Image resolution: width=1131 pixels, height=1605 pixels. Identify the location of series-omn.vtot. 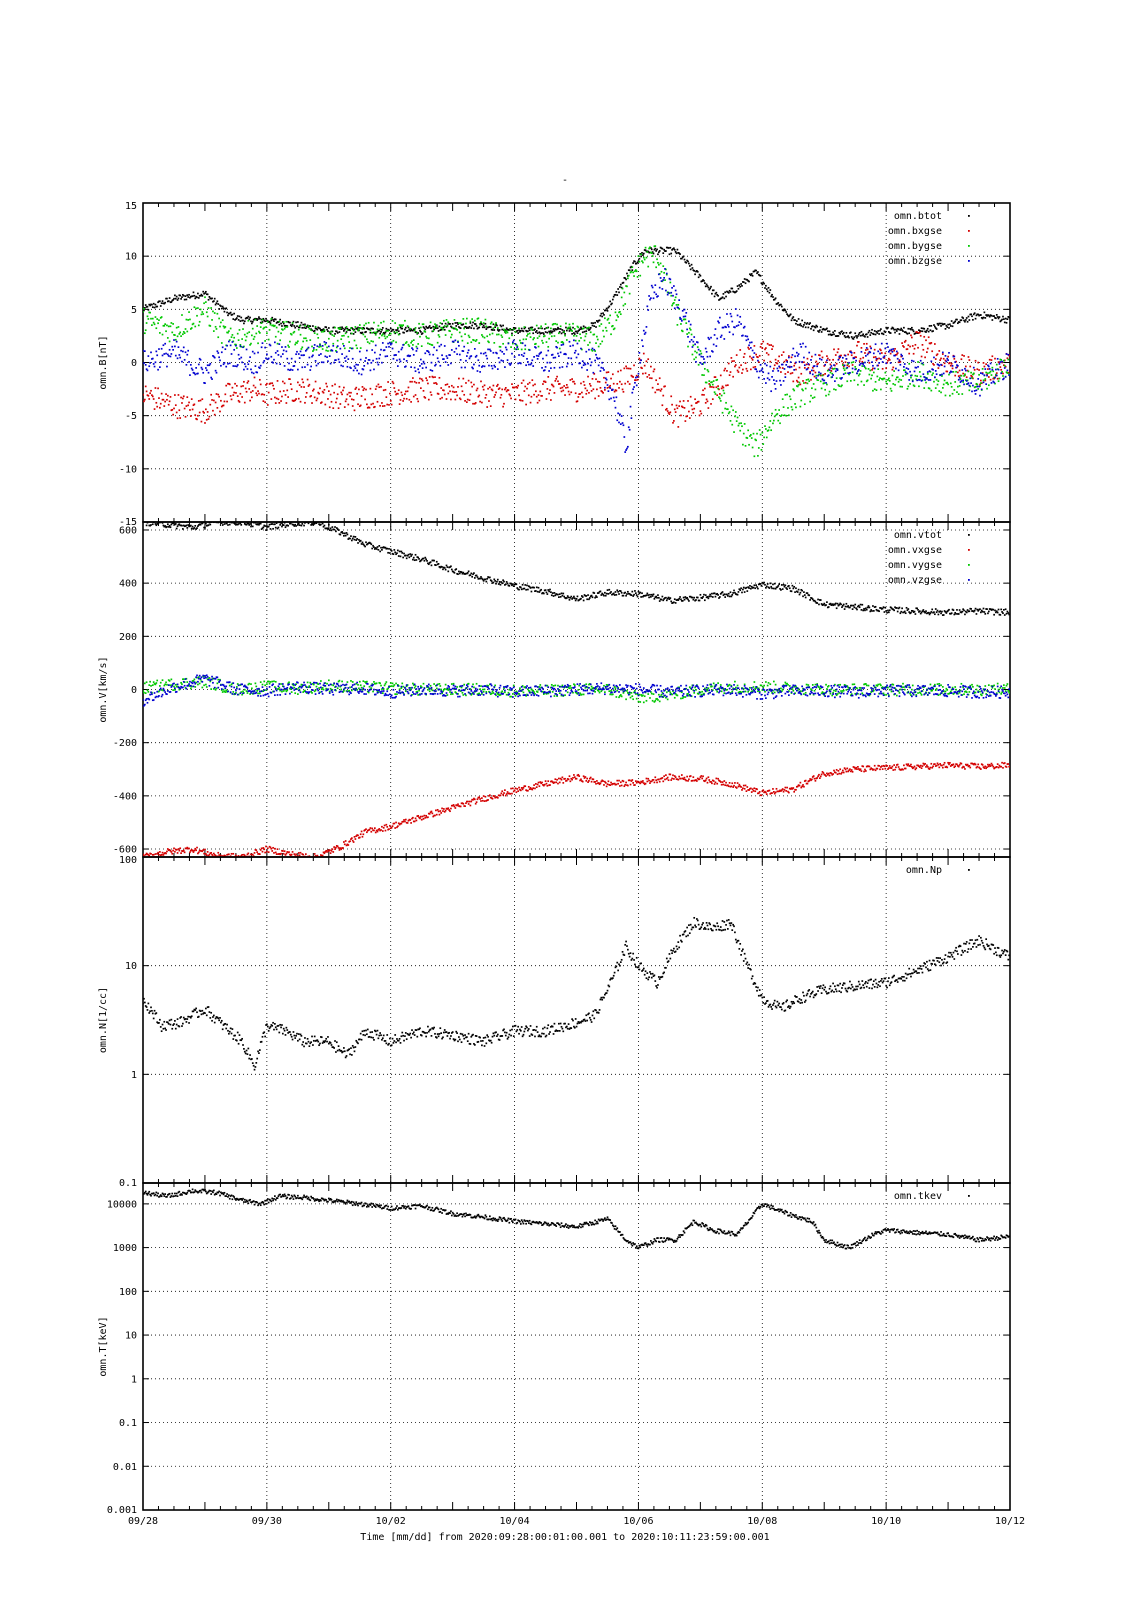
(576, 567).